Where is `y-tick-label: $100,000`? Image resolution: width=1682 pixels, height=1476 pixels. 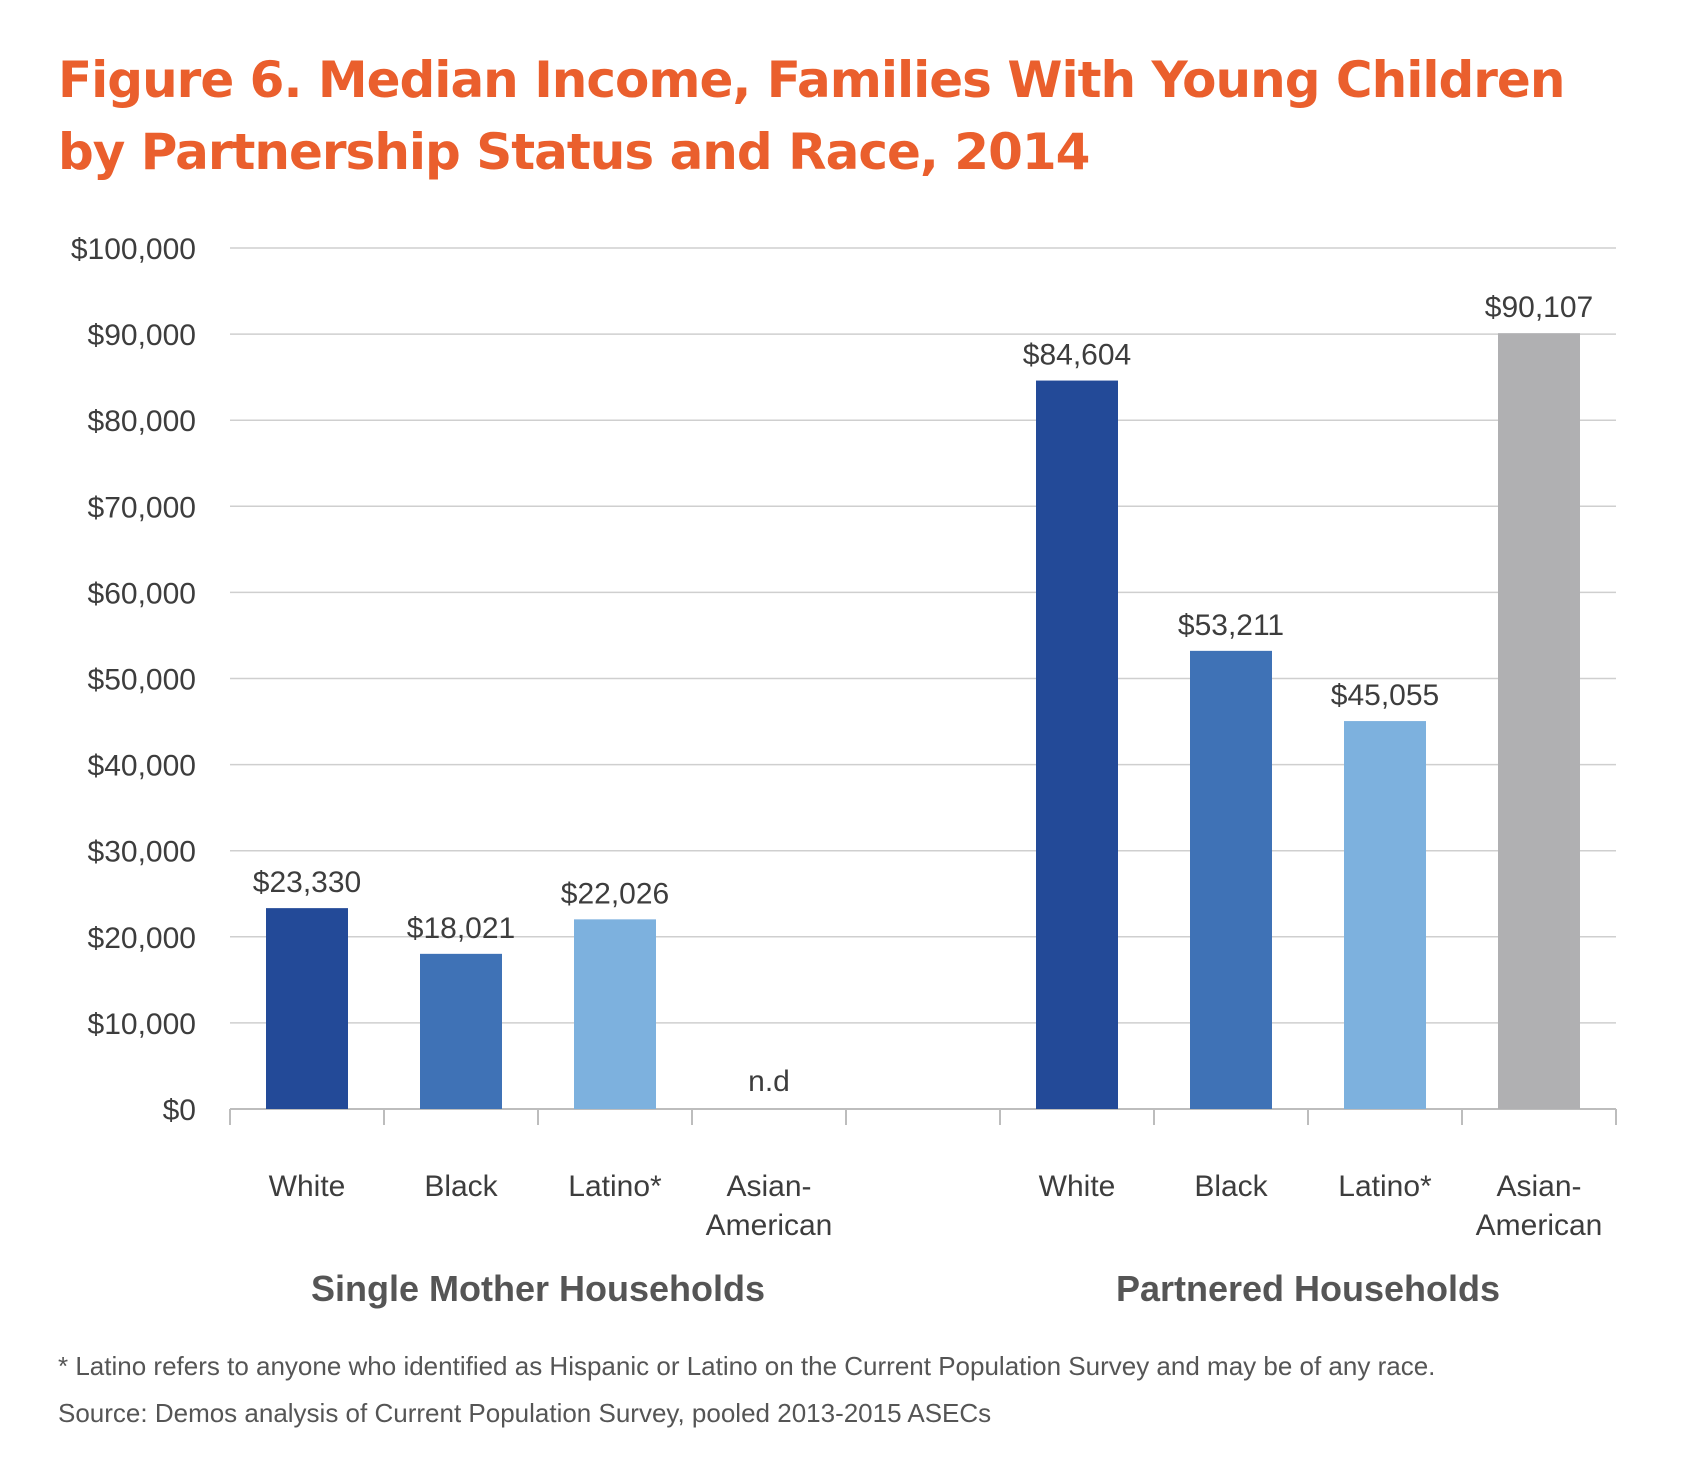 y-tick-label: $100,000 is located at coordinates (133, 249).